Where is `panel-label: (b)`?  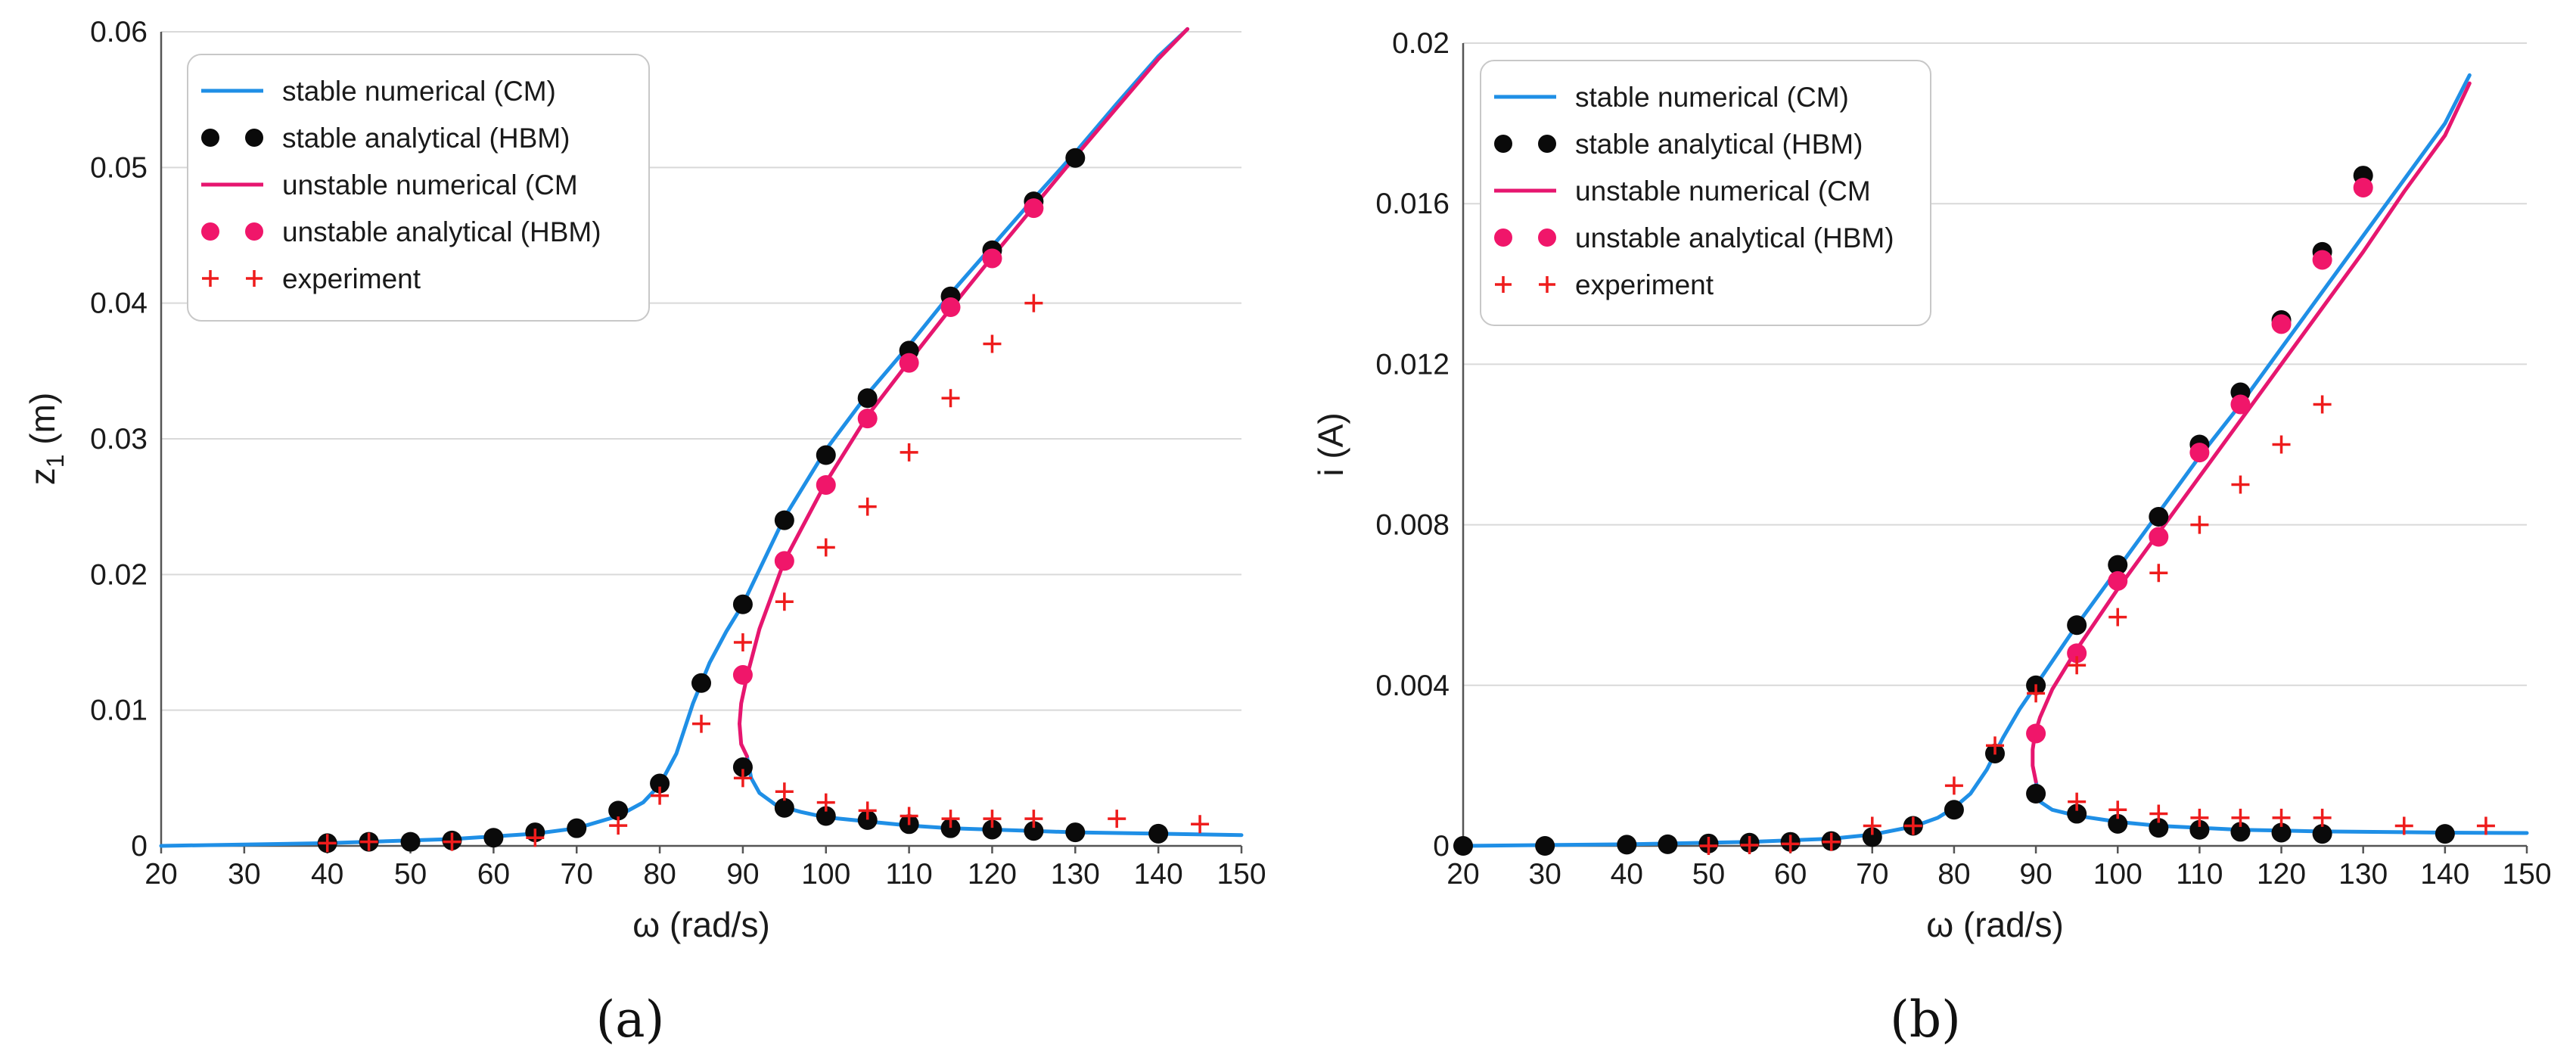 panel-label: (b) is located at coordinates (1925, 1019).